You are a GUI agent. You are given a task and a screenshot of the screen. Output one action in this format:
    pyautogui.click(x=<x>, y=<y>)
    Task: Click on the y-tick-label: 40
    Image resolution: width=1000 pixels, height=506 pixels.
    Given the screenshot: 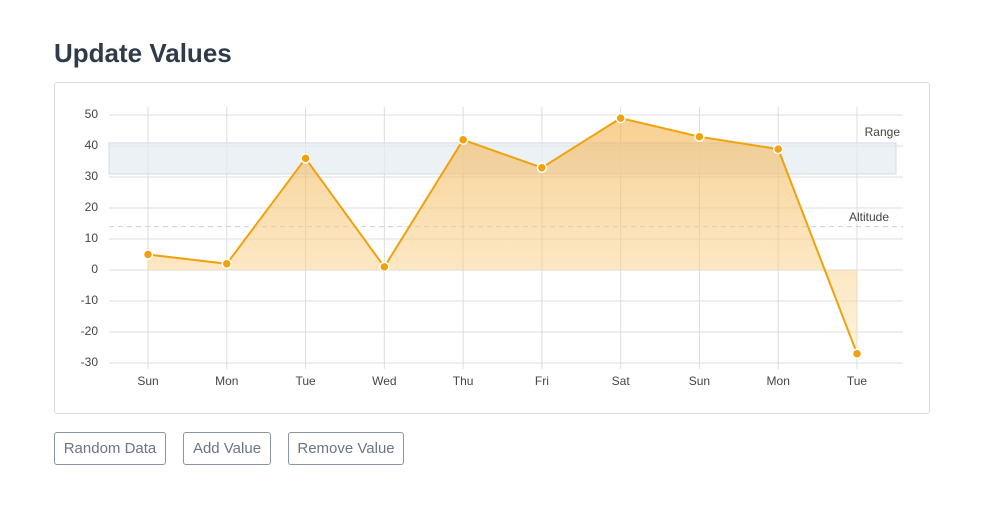 What is the action you would take?
    pyautogui.click(x=92, y=145)
    